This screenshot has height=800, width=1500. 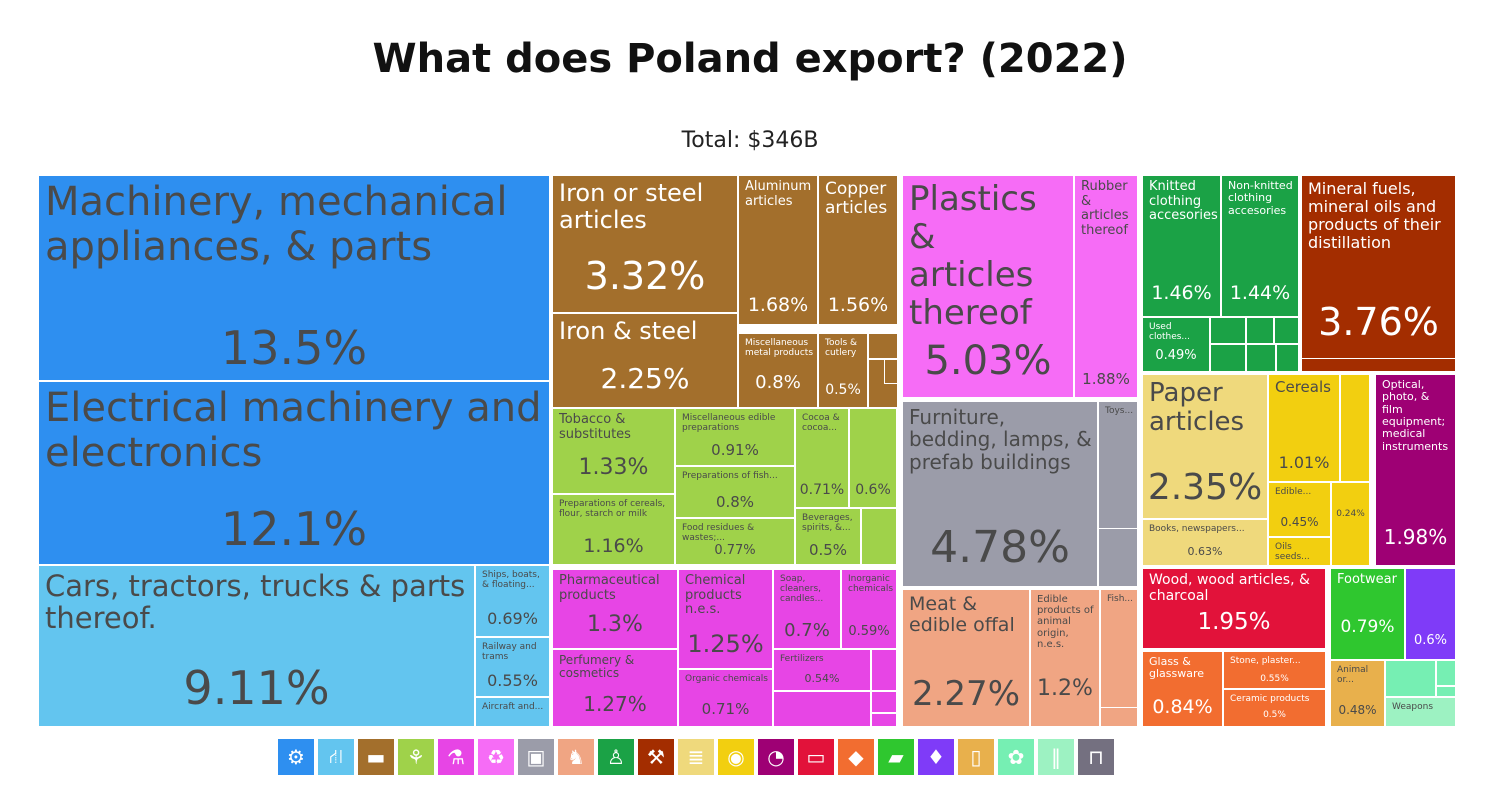 I want to click on tile-small-vegetable, so click(x=1355, y=428).